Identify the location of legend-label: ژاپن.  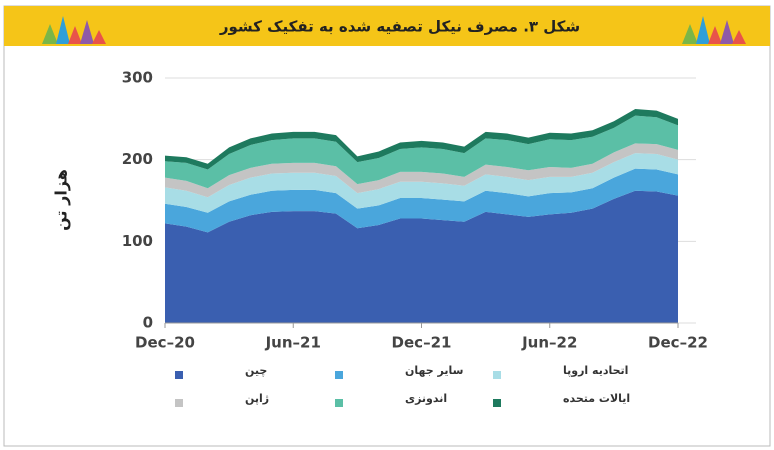
(257, 398).